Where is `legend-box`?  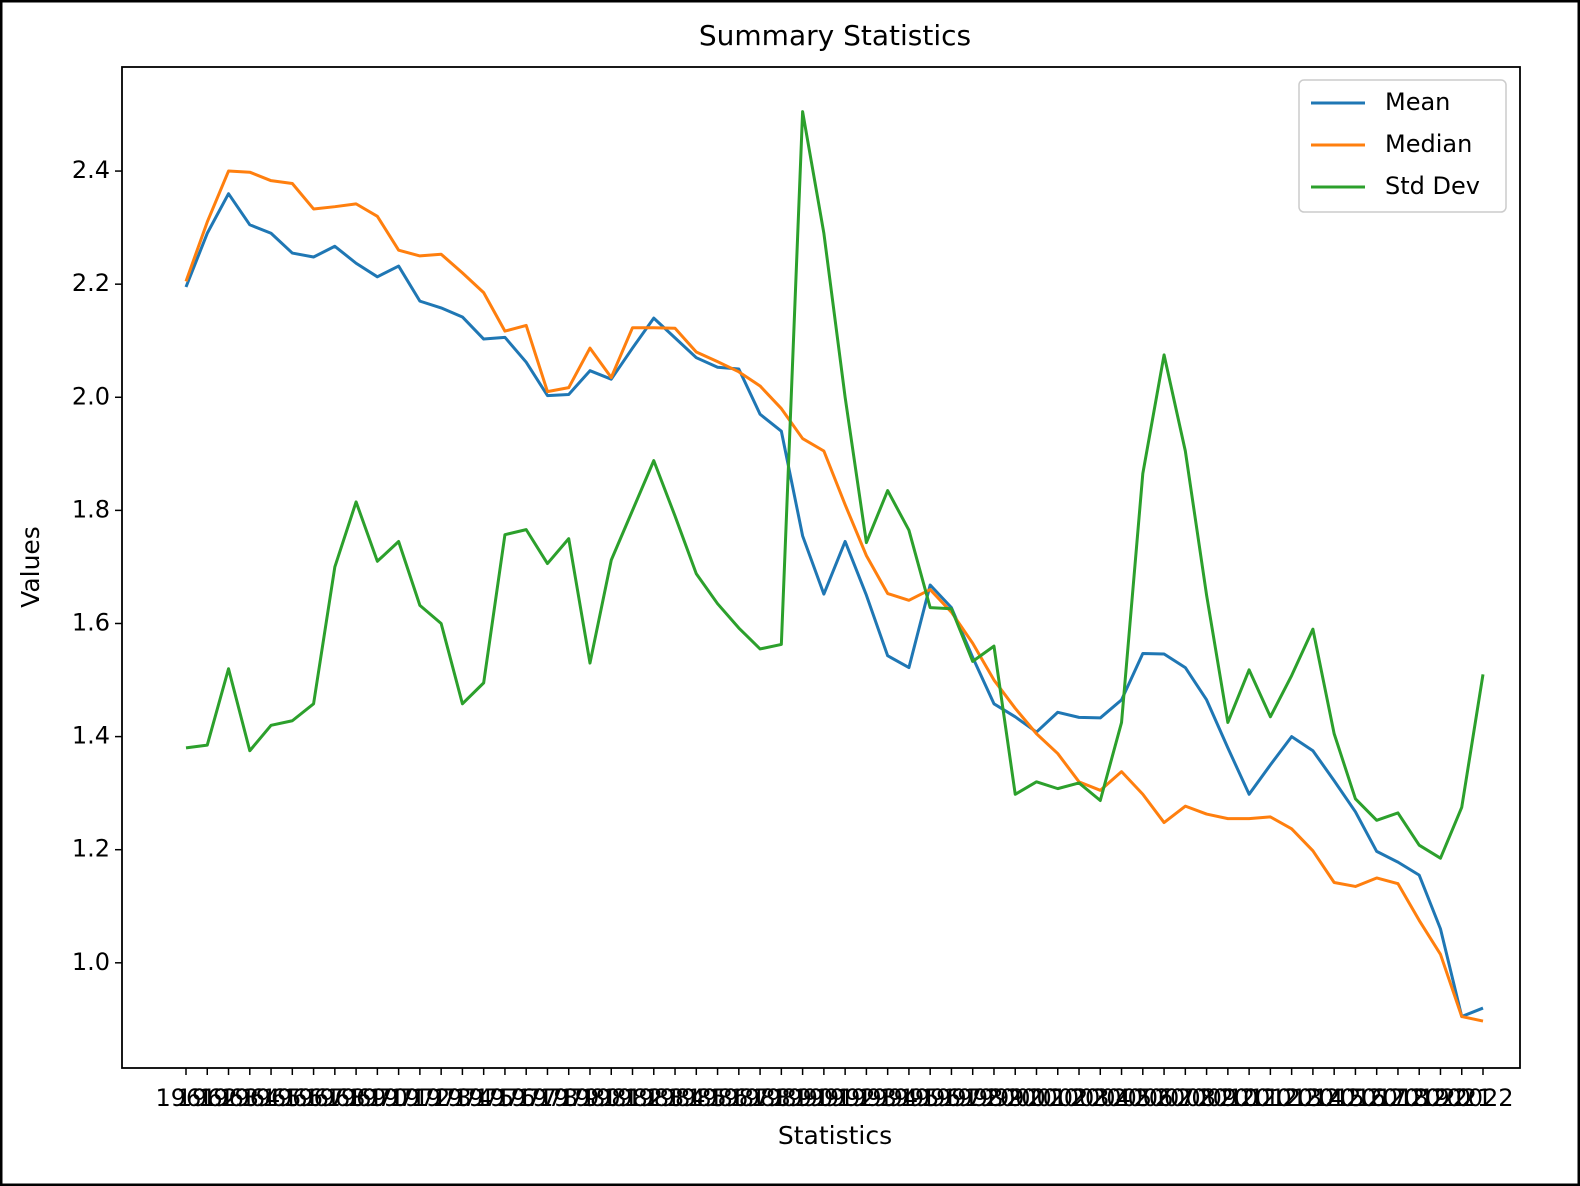 legend-box is located at coordinates (1402, 146).